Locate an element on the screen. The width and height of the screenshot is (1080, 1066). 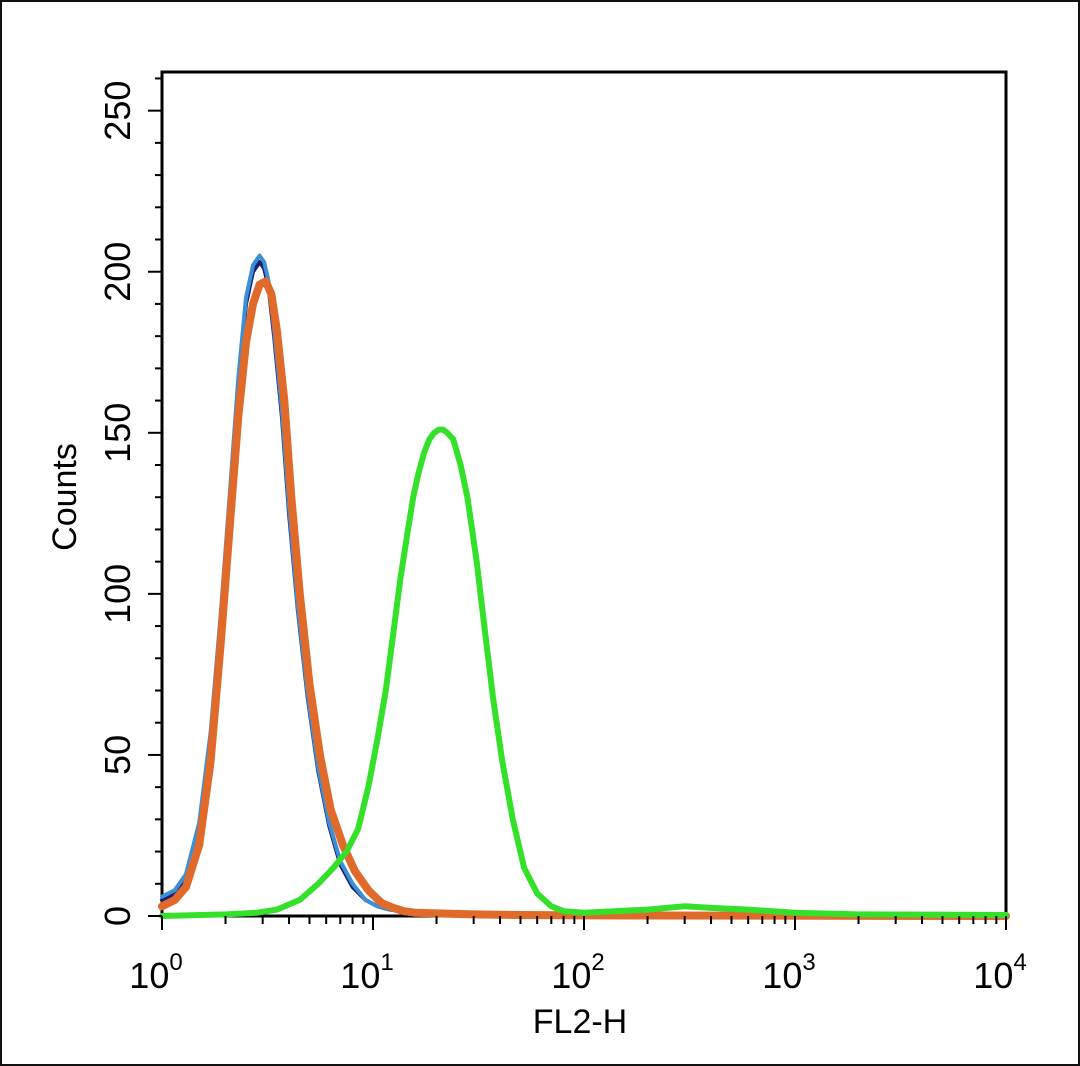
y-tick-label: 200 is located at coordinates (117, 272).